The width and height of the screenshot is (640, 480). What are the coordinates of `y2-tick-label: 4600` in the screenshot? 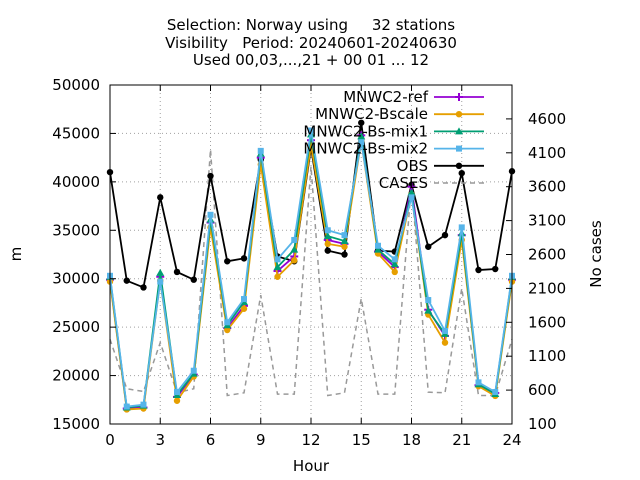 It's located at (547, 119).